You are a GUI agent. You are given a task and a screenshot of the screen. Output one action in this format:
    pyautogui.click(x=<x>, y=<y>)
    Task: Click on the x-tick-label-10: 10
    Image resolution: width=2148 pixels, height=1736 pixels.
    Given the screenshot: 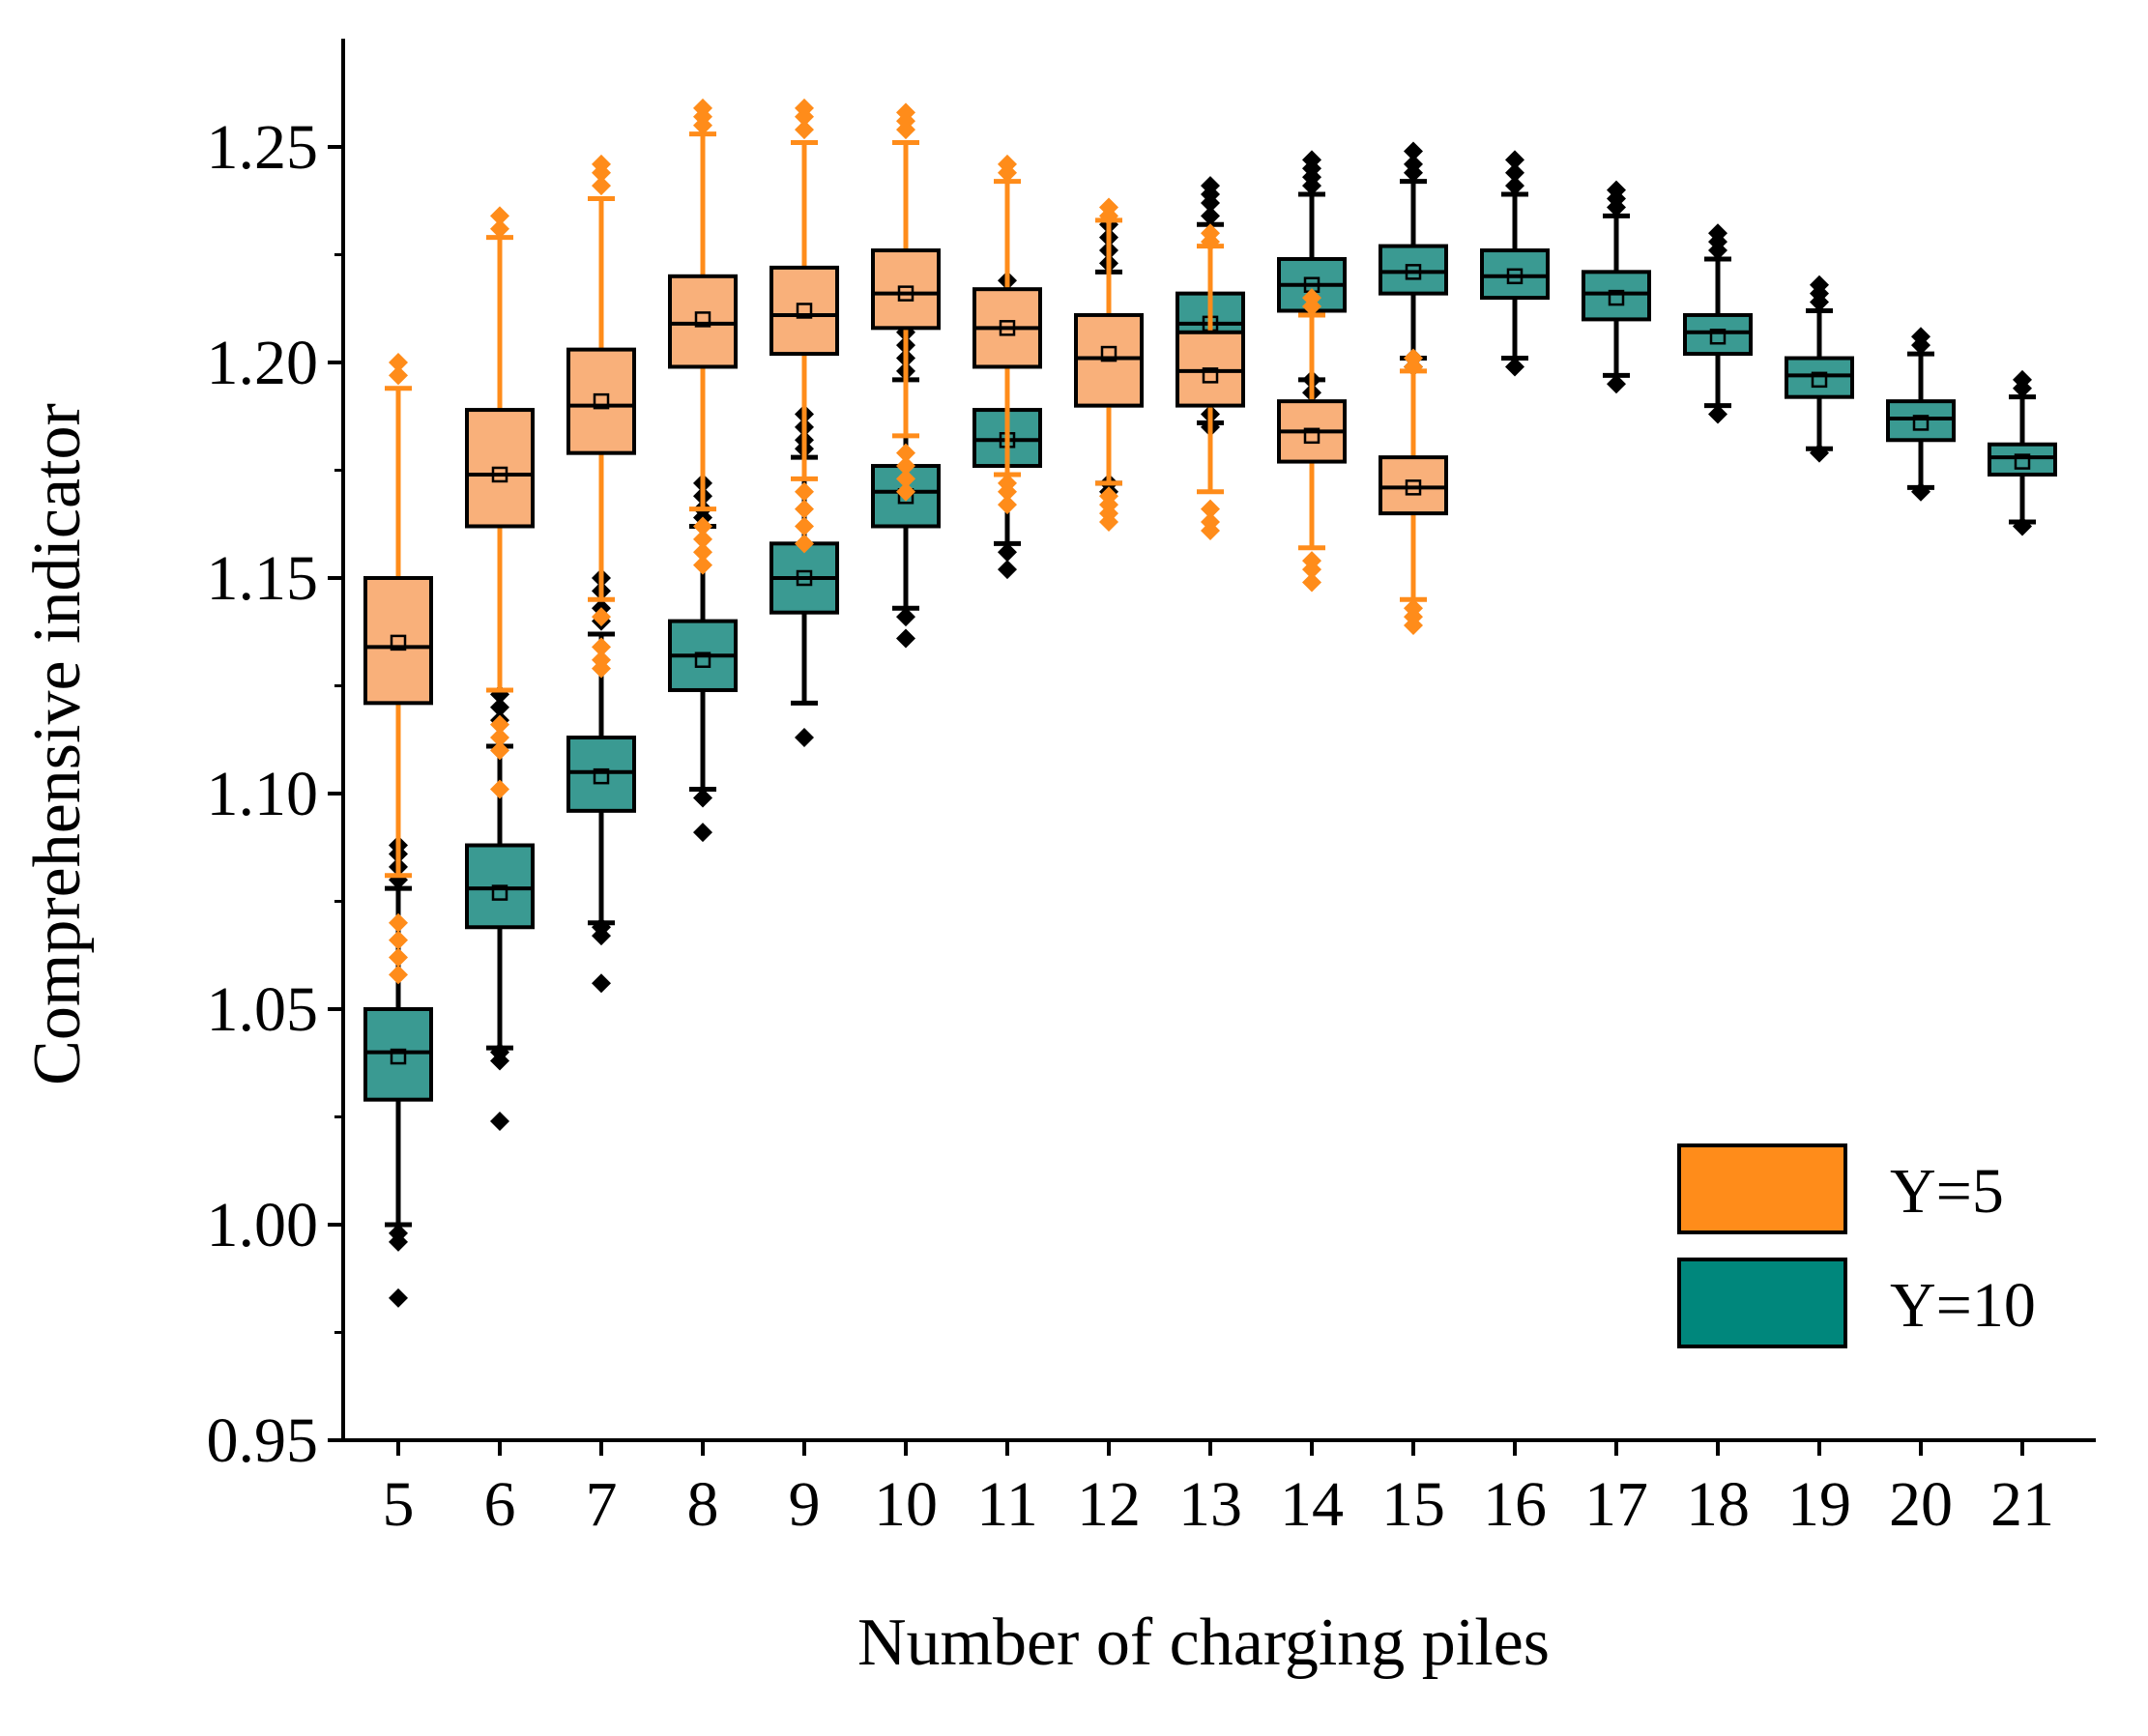 What is the action you would take?
    pyautogui.click(x=906, y=1504)
    